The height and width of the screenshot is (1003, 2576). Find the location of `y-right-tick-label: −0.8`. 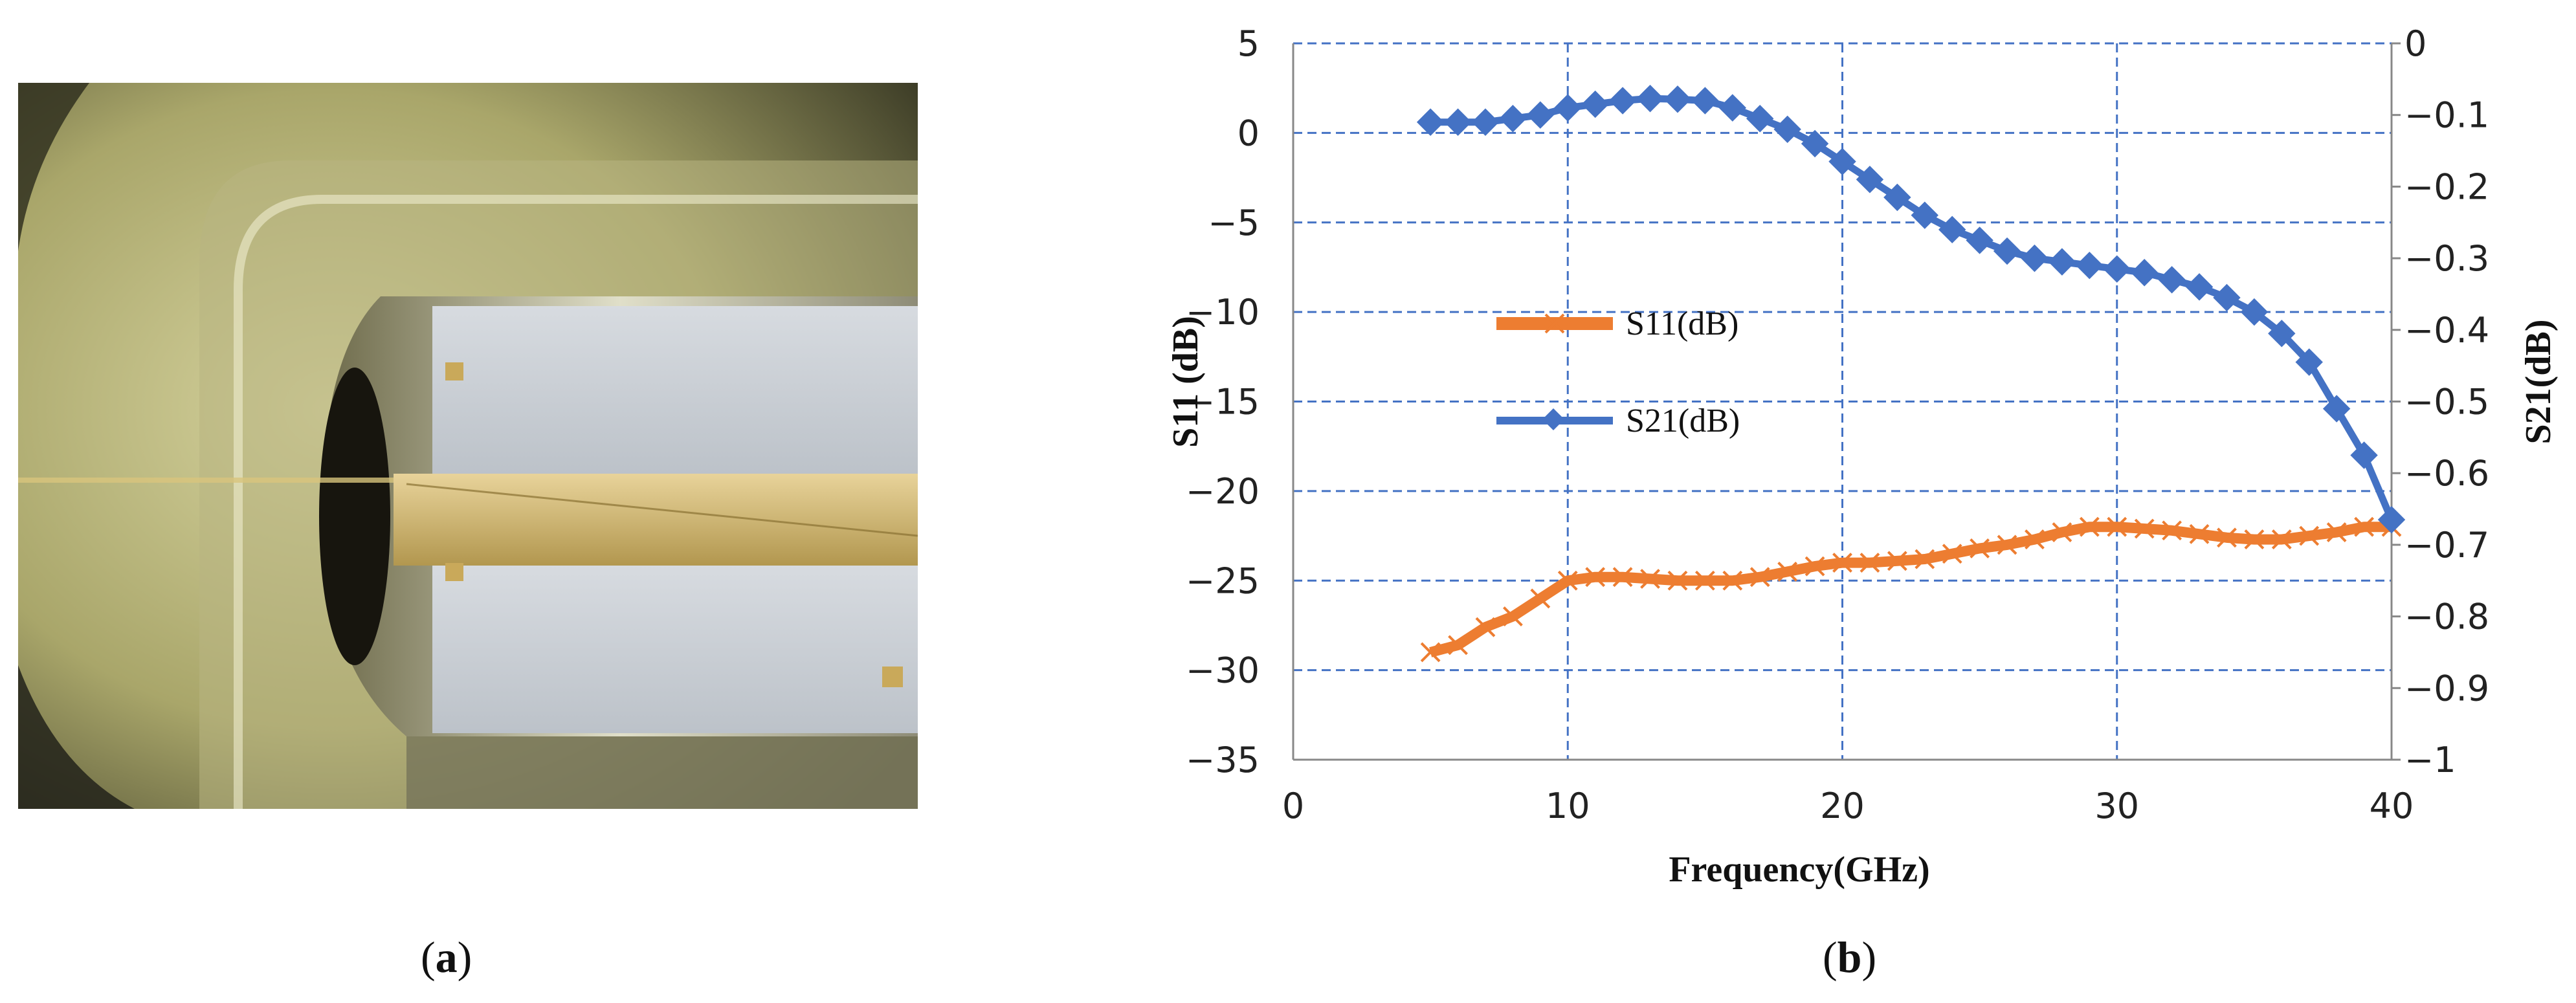

y-right-tick-label: −0.8 is located at coordinates (2446, 617).